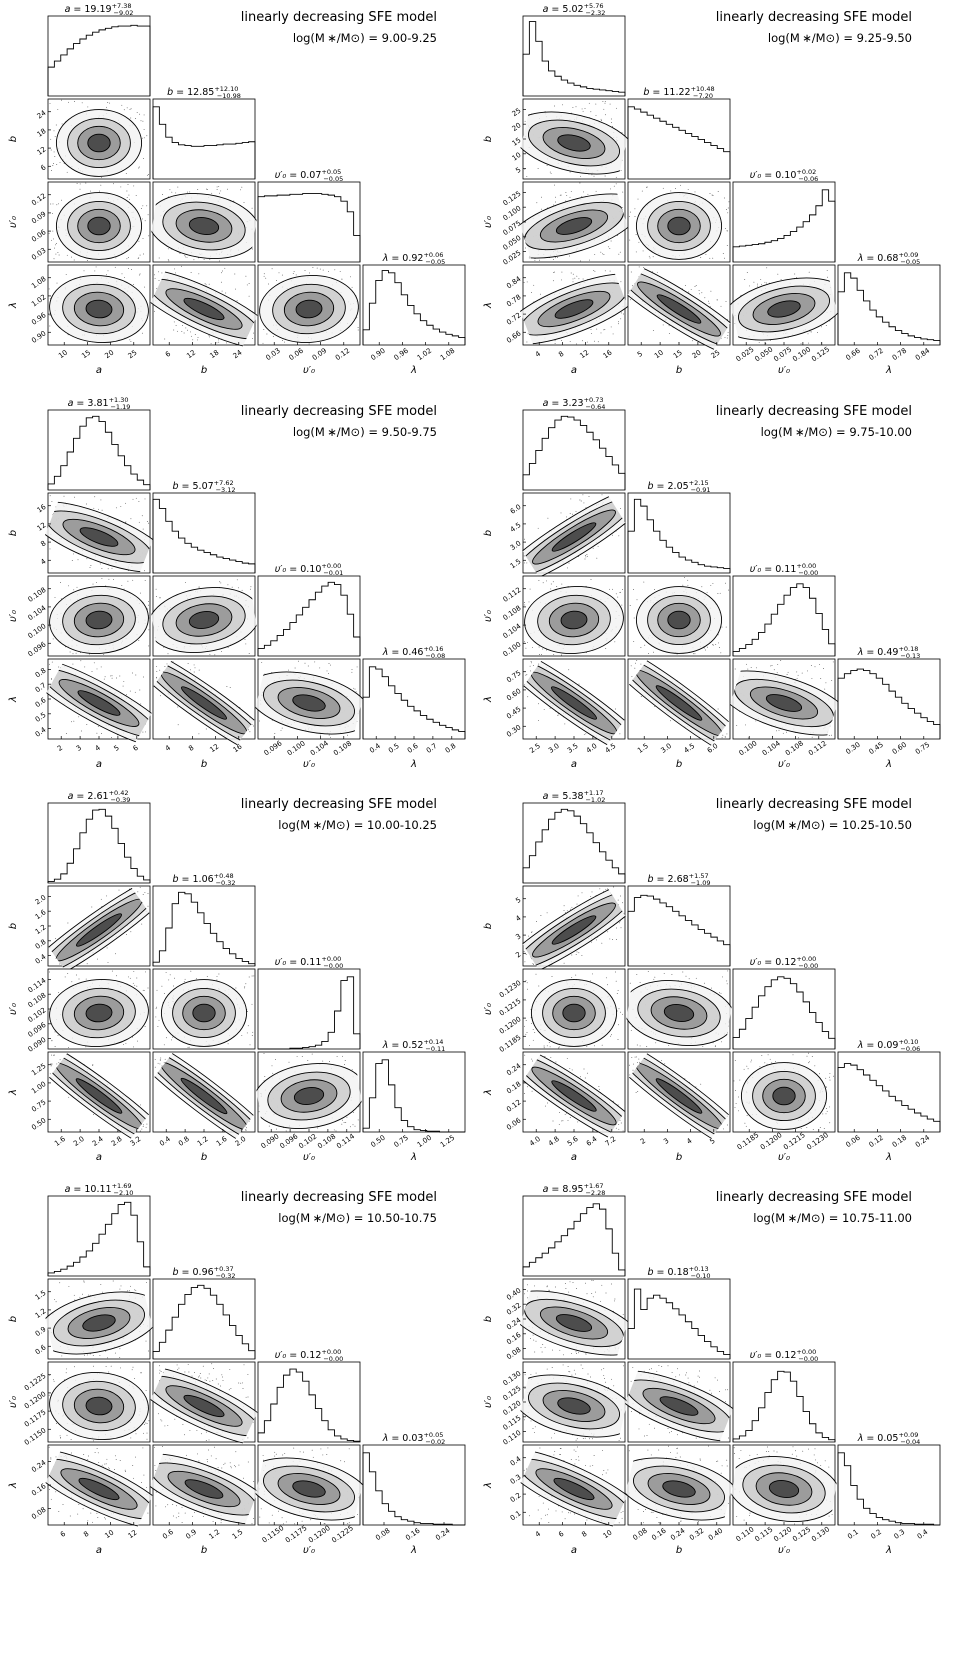 The height and width of the screenshot is (1659, 979). Describe the element at coordinates (41, 914) in the screenshot. I see `y-tick-label: 1.6` at that location.